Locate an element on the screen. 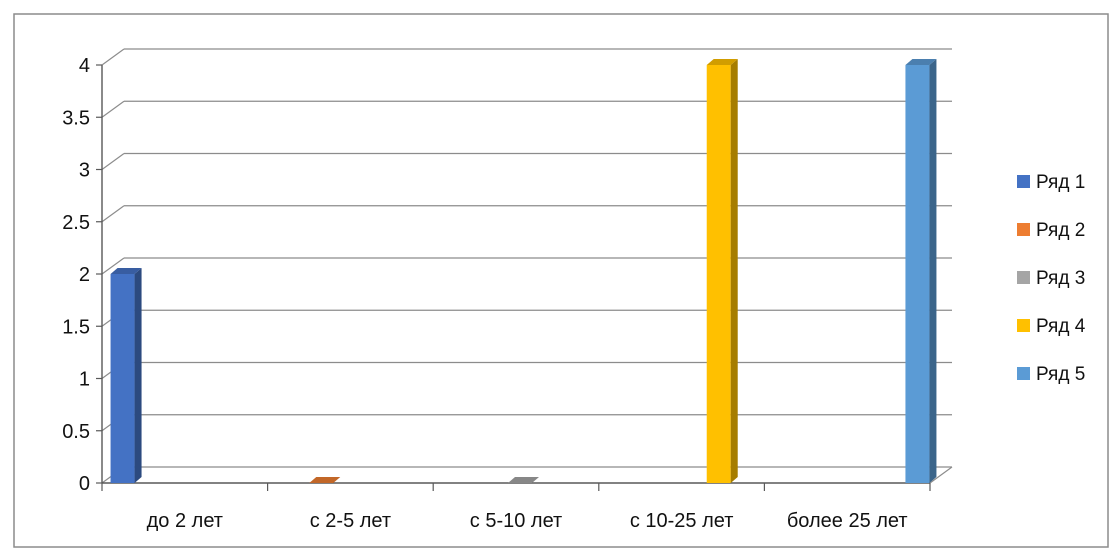  legend-label: Ряд 3 is located at coordinates (1060, 278).